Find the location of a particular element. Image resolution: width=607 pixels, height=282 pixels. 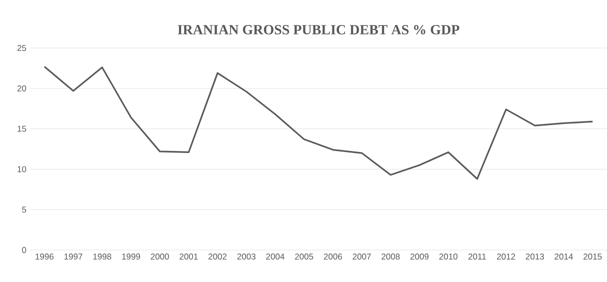

y-tick-label: 10 is located at coordinates (22, 169).